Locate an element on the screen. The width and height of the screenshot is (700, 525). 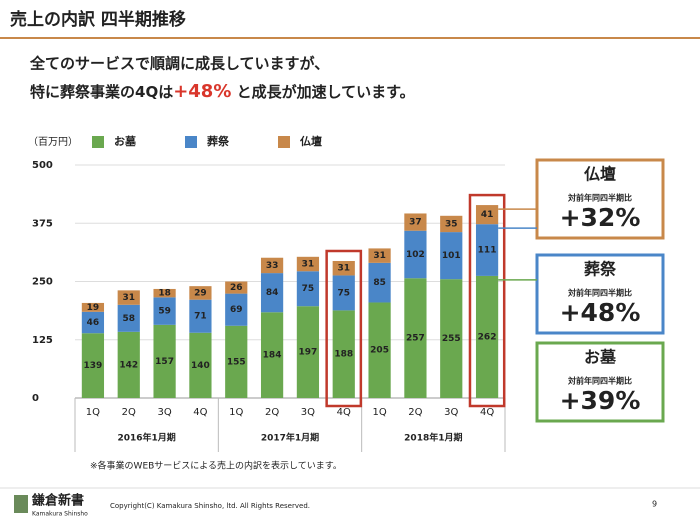
value-label: 85 is located at coordinates (379, 283).